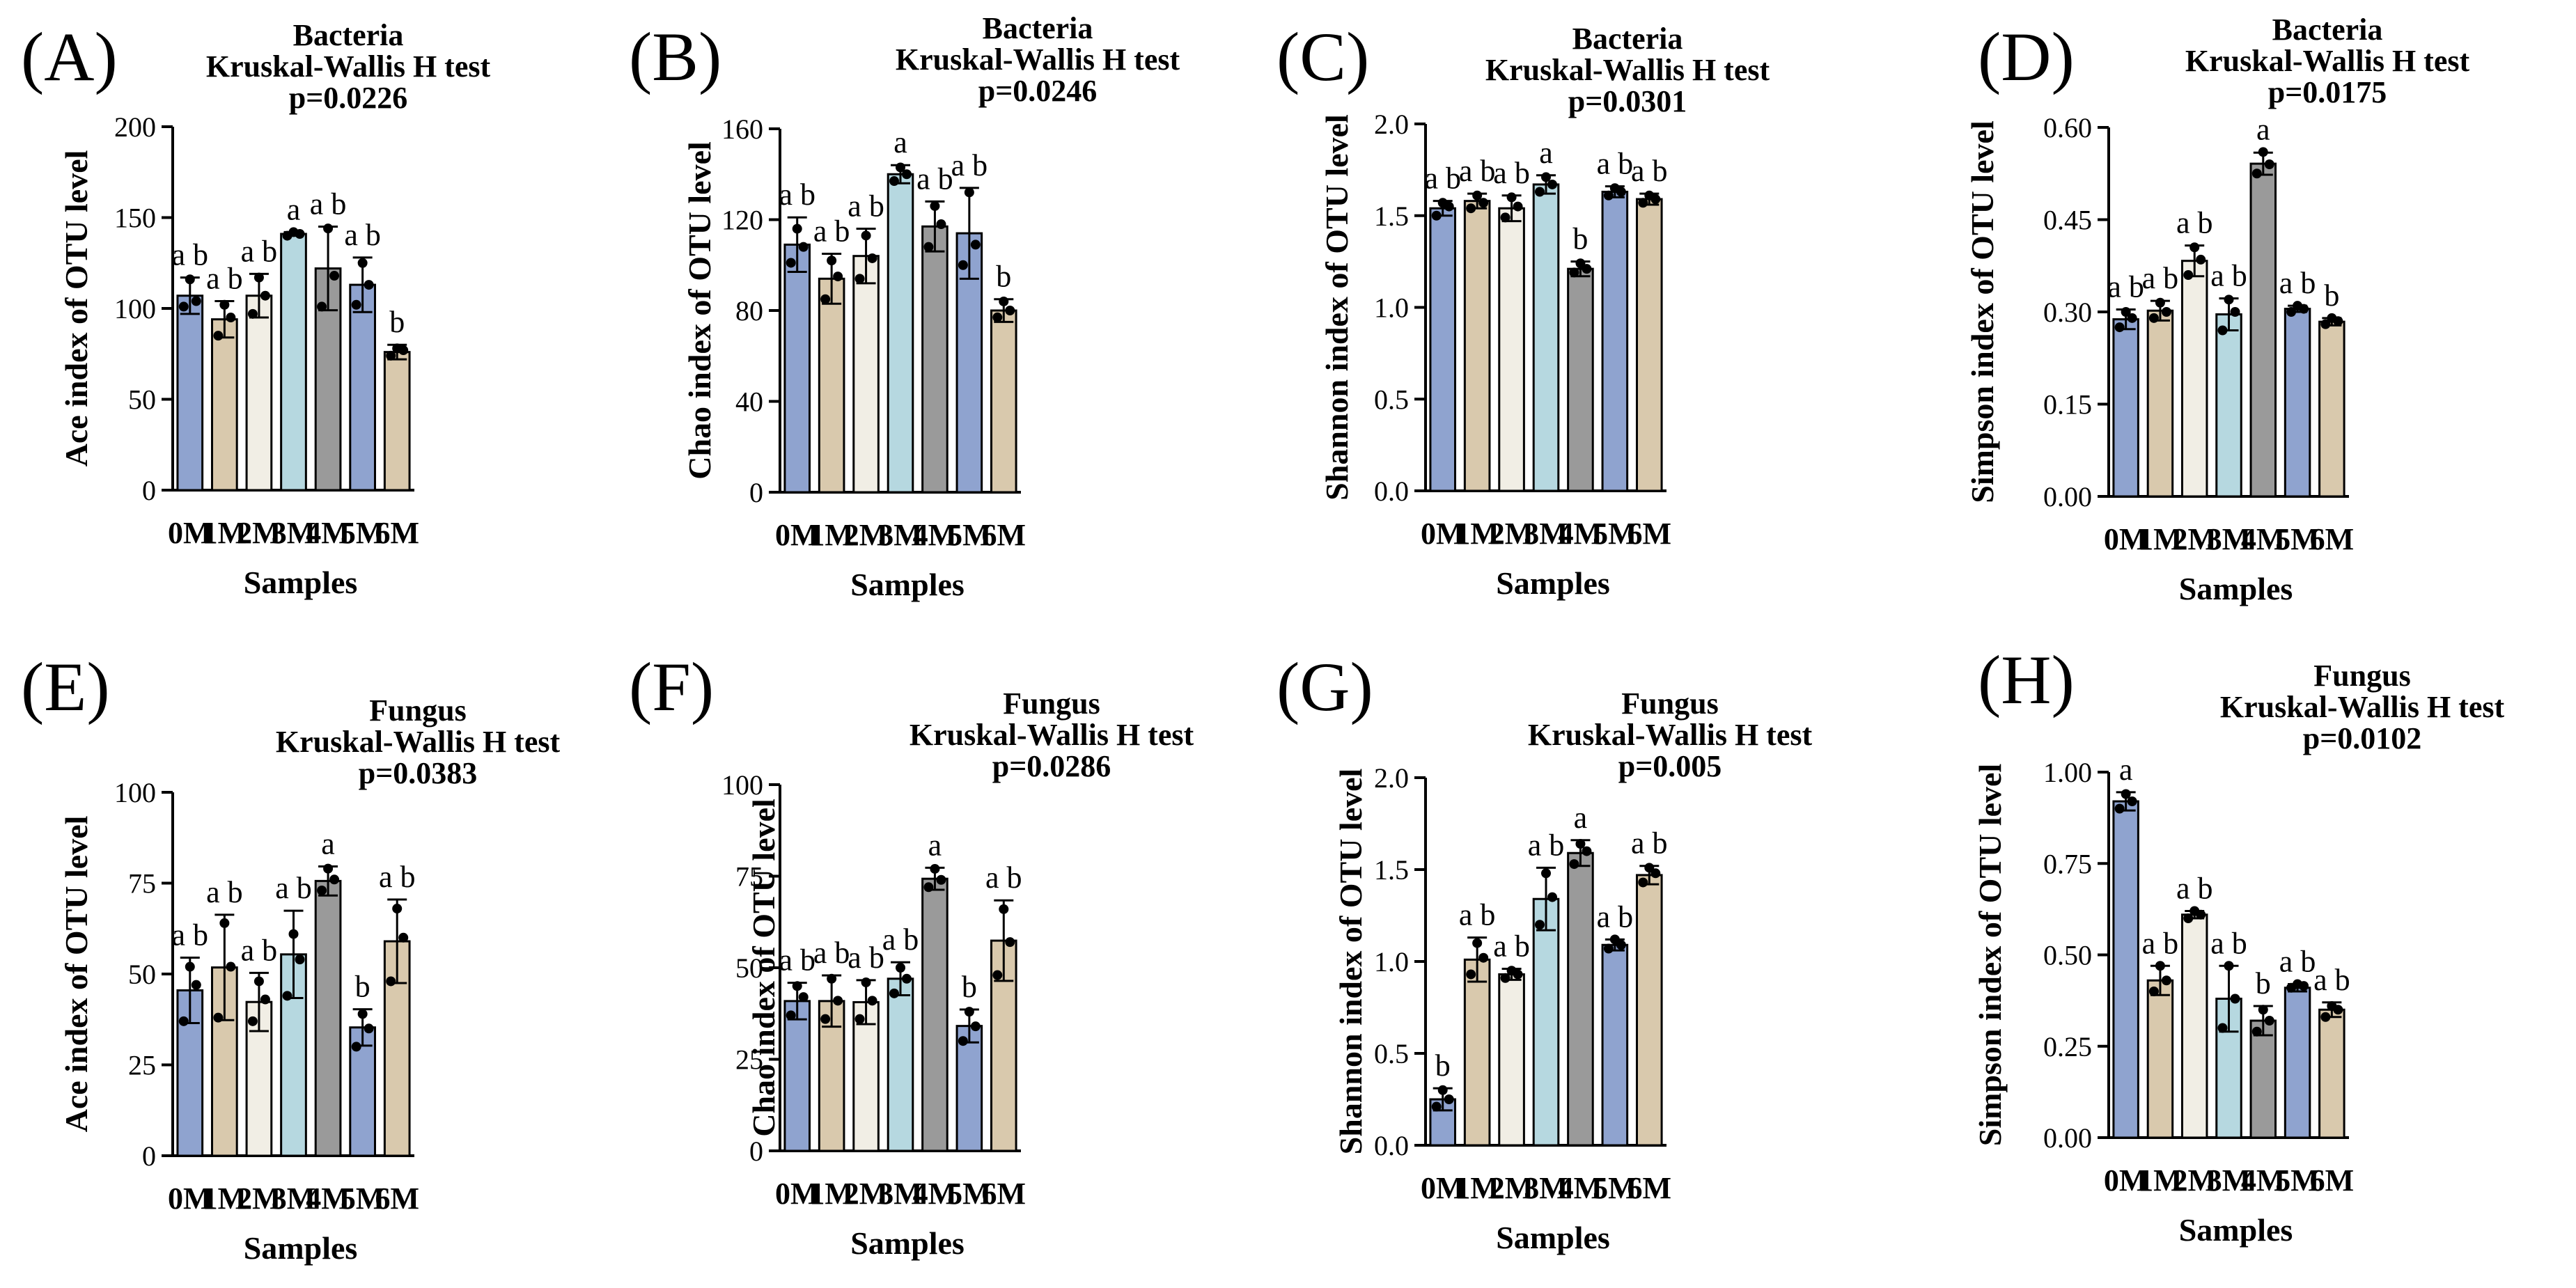 The image size is (2576, 1288). Describe the element at coordinates (135, 127) in the screenshot. I see `y-tick-label: 200` at that location.